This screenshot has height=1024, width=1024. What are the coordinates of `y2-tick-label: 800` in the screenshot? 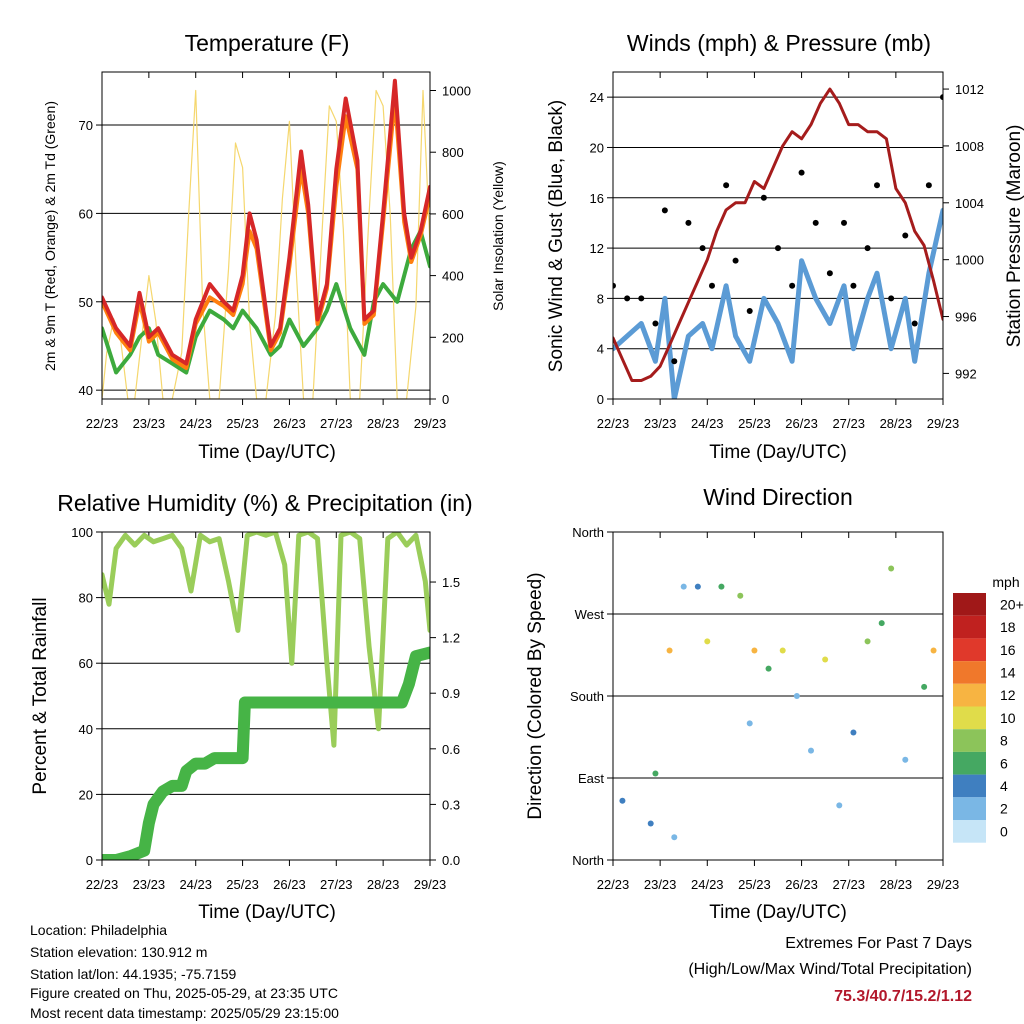 It's located at (453, 152).